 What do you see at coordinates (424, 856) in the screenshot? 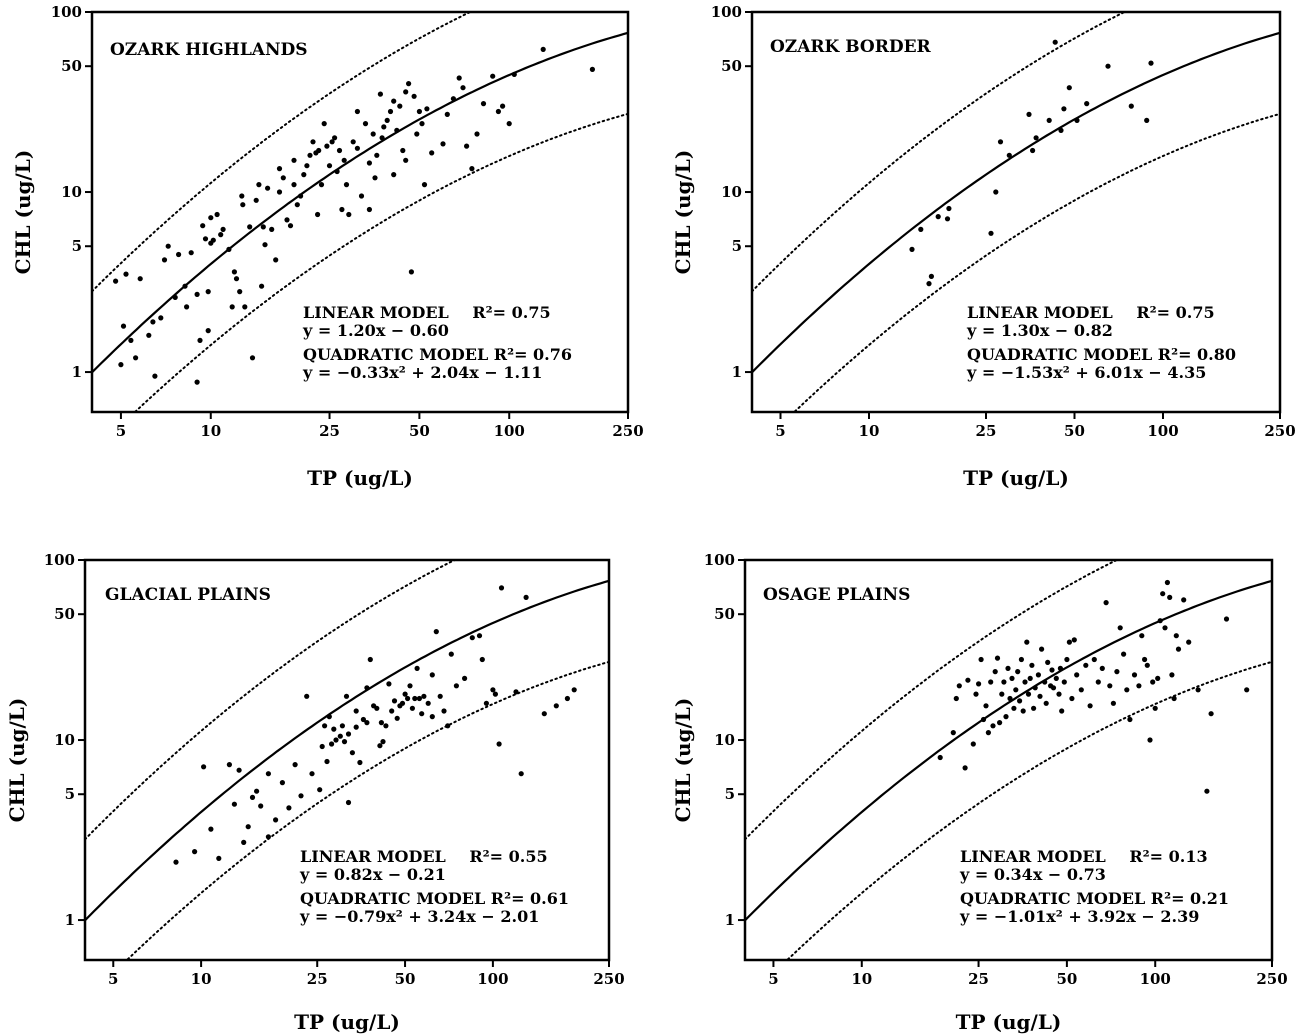
I see `linear-model-label: LINEAR MODEL R²= 0.55` at bounding box center [424, 856].